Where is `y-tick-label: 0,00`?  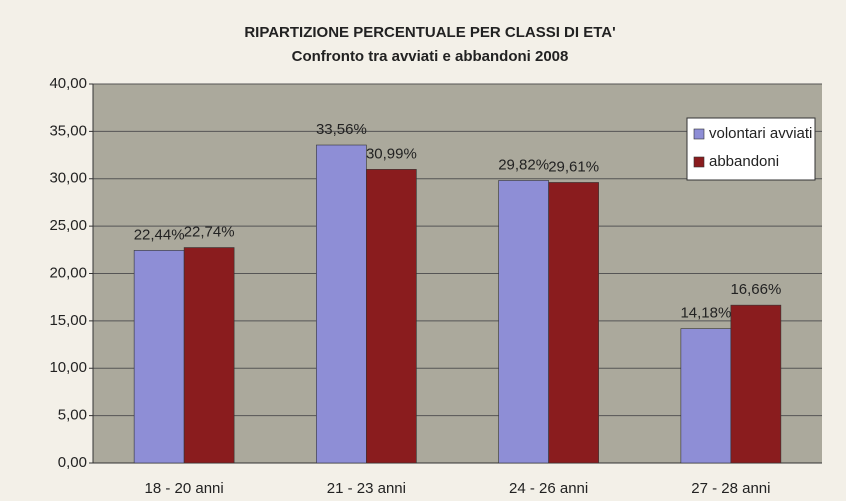
y-tick-label: 0,00 is located at coordinates (72, 462).